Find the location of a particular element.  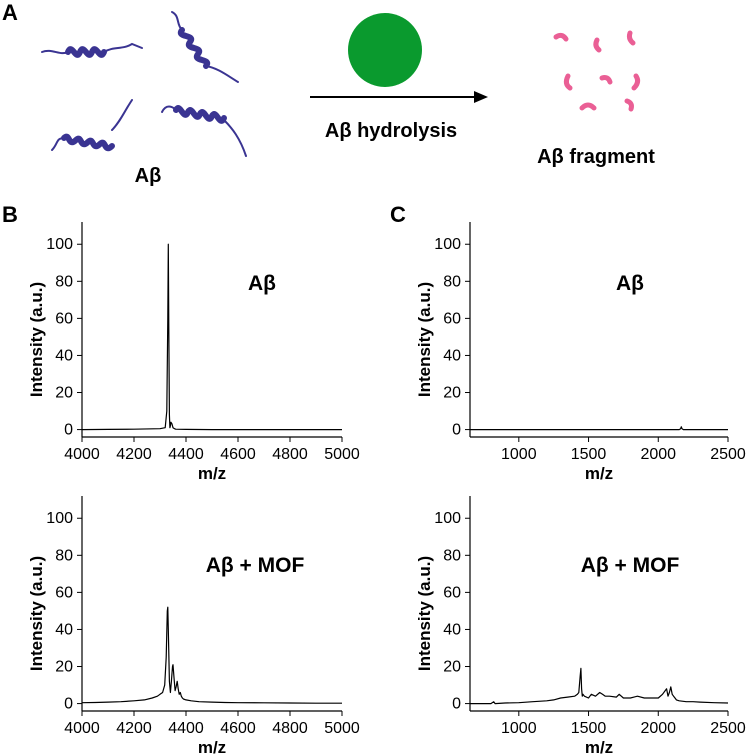

panel-letter-c: C is located at coordinates (398, 214).